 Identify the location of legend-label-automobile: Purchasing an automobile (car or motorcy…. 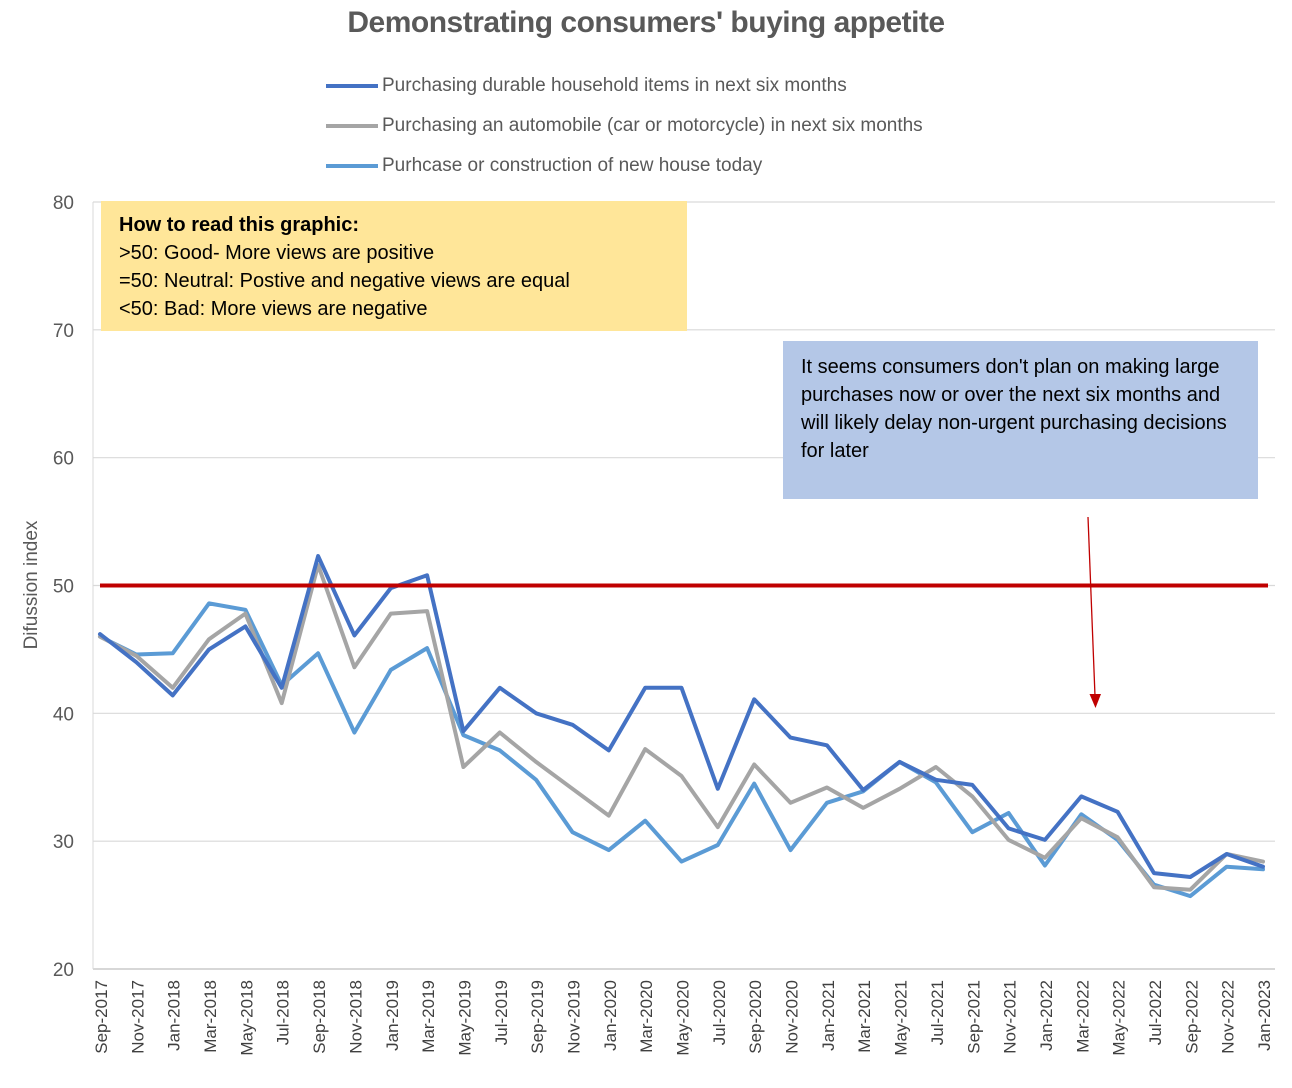
(652, 125).